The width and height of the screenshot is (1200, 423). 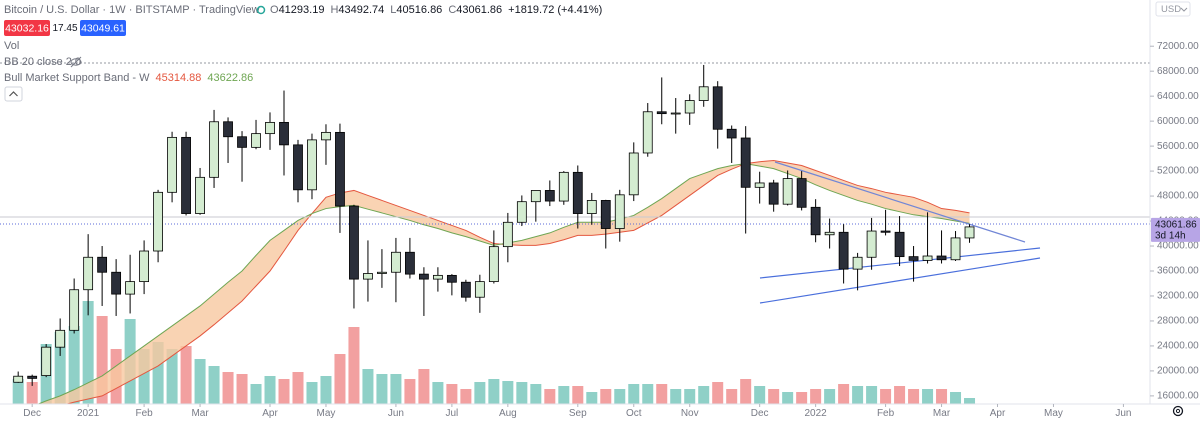 I want to click on sell-box, so click(x=27, y=28).